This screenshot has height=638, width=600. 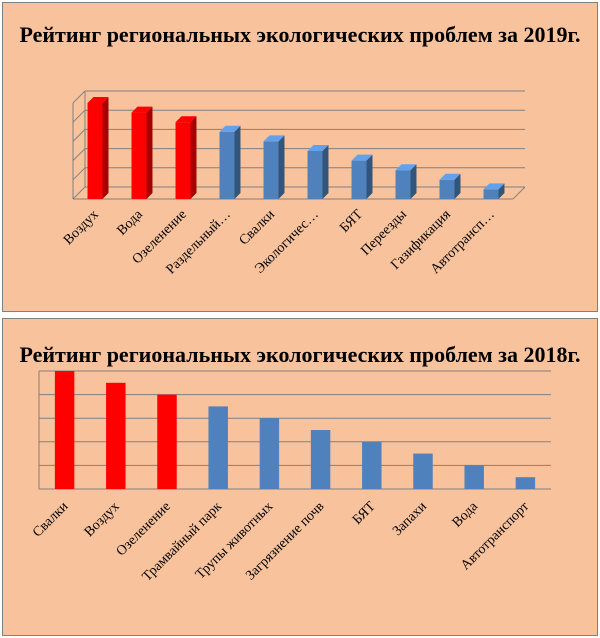 I want to click on x-tick-label-9: Вода, so click(x=466, y=515).